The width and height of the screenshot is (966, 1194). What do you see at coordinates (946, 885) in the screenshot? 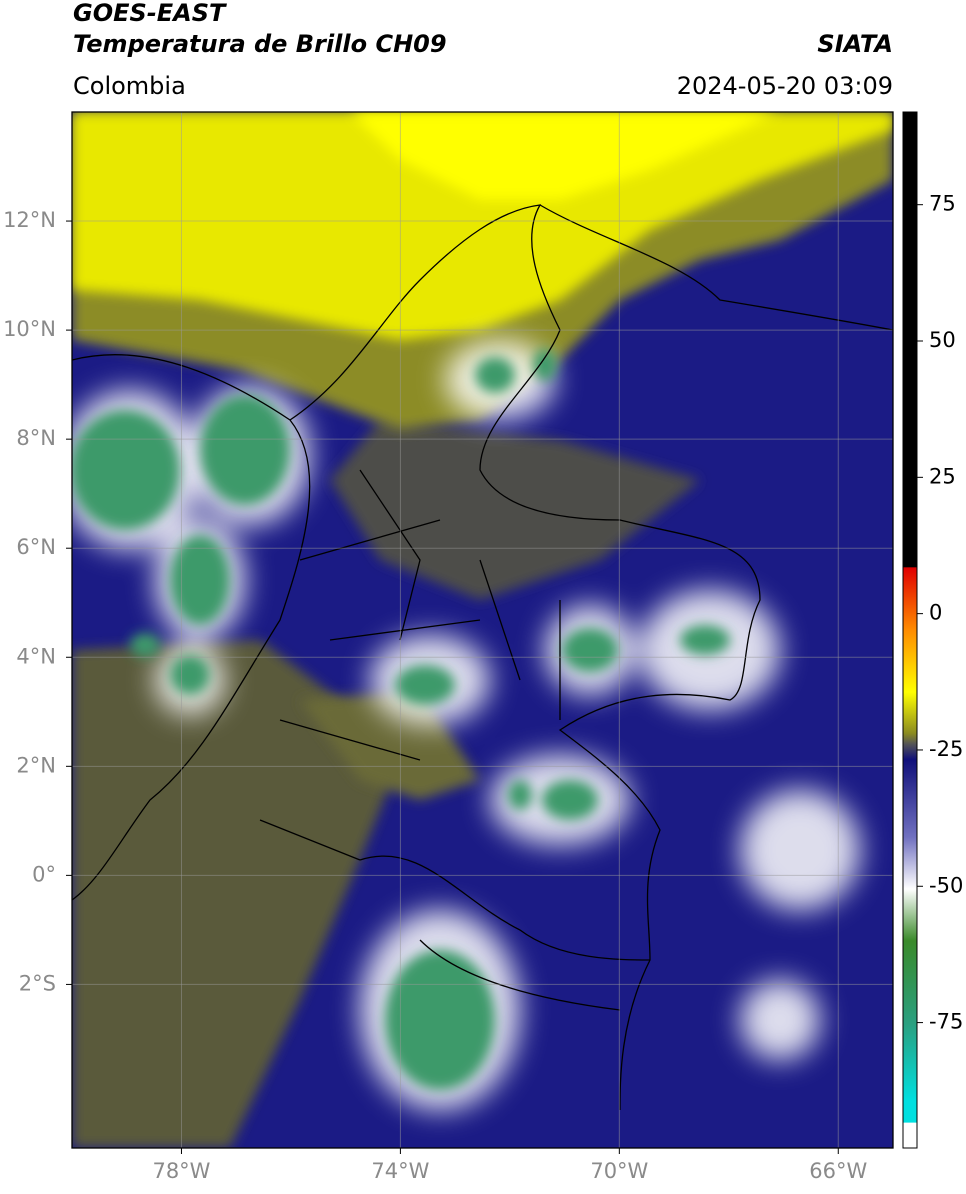
I see `colorbar-label: -50` at bounding box center [946, 885].